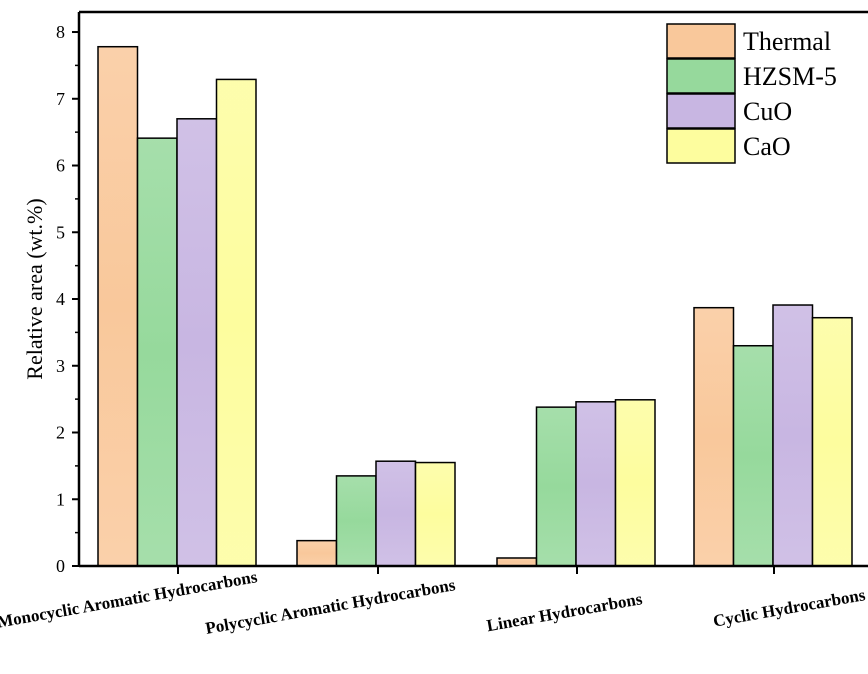  What do you see at coordinates (789, 608) in the screenshot?
I see `category-label: Cyclic Hydrocarbons` at bounding box center [789, 608].